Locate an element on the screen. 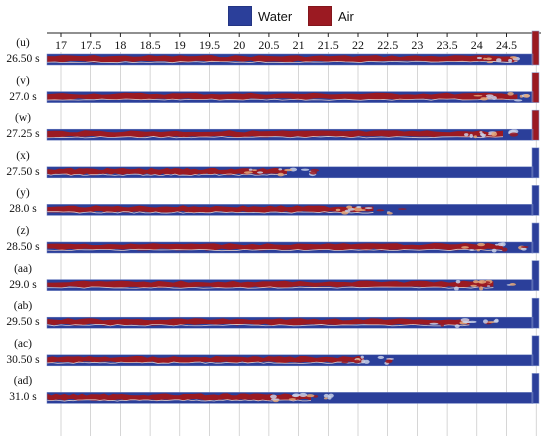  water-swatch is located at coordinates (240, 16).